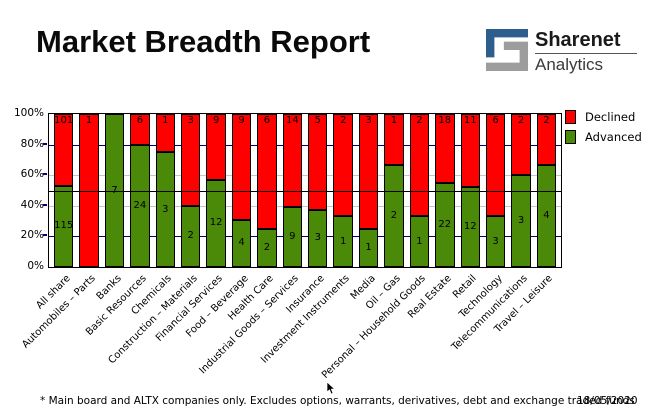 This screenshot has height=420, width=655. Describe the element at coordinates (32, 143) in the screenshot. I see `y-axis-tick-label: 80%` at that location.